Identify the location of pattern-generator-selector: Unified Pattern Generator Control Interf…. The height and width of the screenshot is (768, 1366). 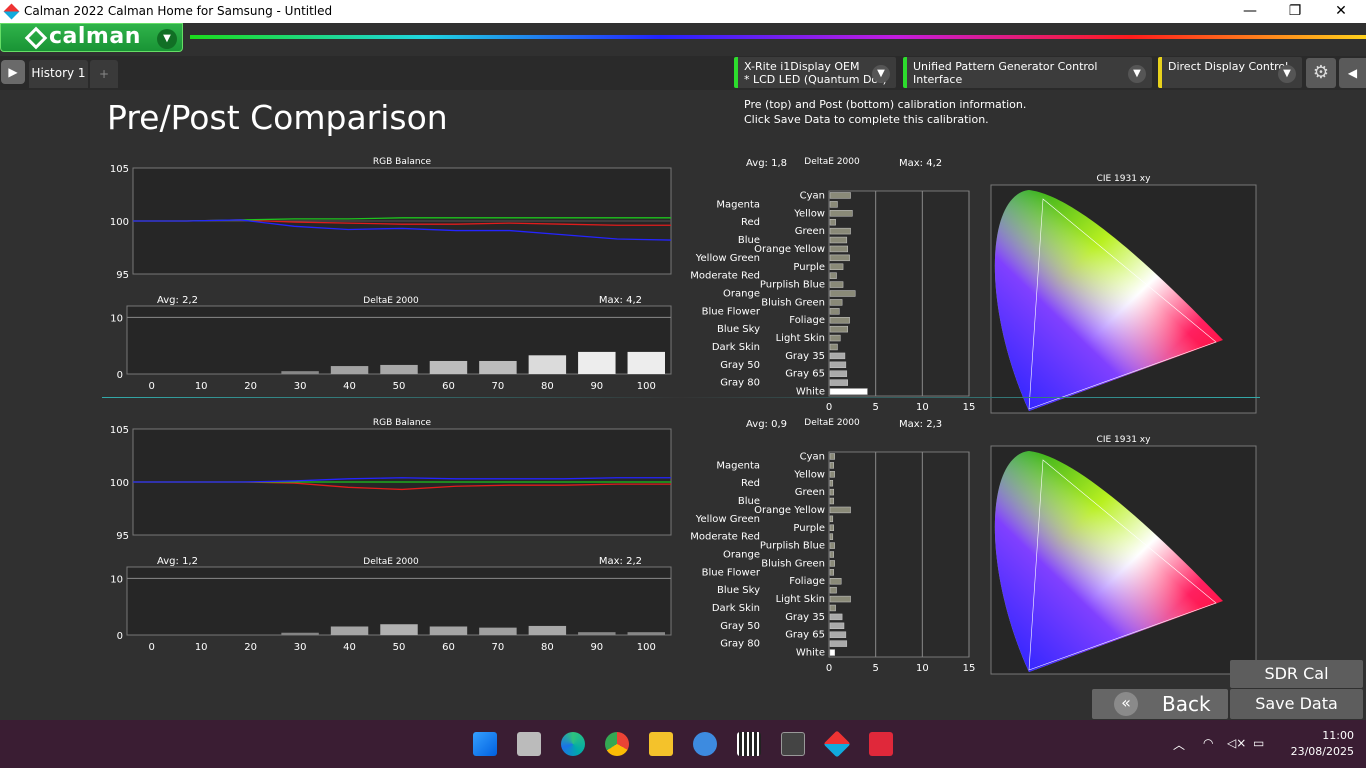
(1027, 72).